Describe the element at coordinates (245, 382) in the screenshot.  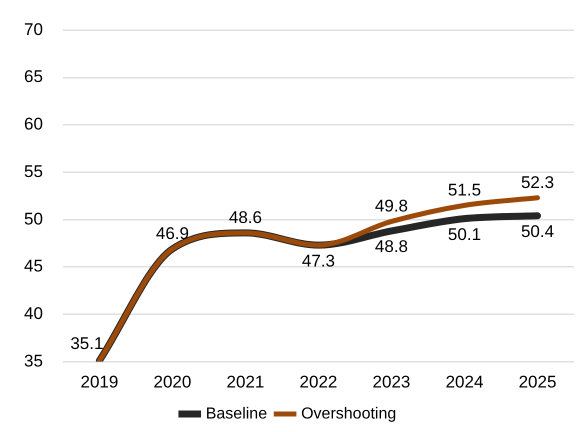
I see `x-tick-label: 2021` at that location.